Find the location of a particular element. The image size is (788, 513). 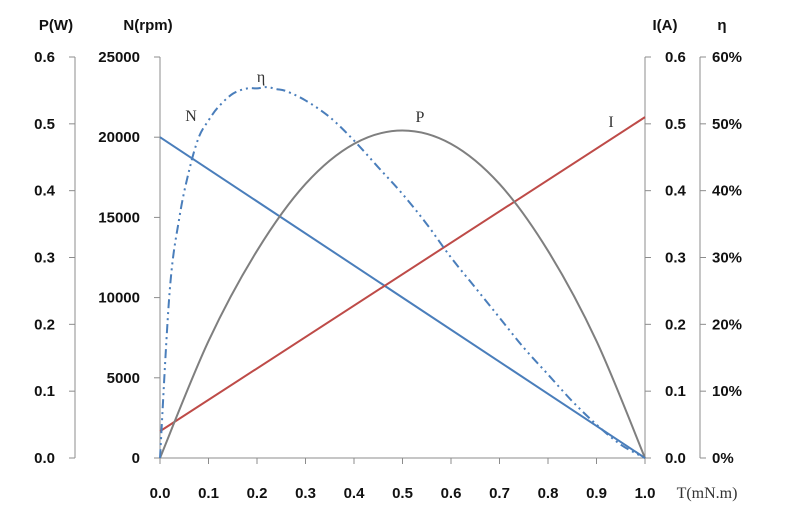

i-tick-label: 0.4 is located at coordinates (676, 191).